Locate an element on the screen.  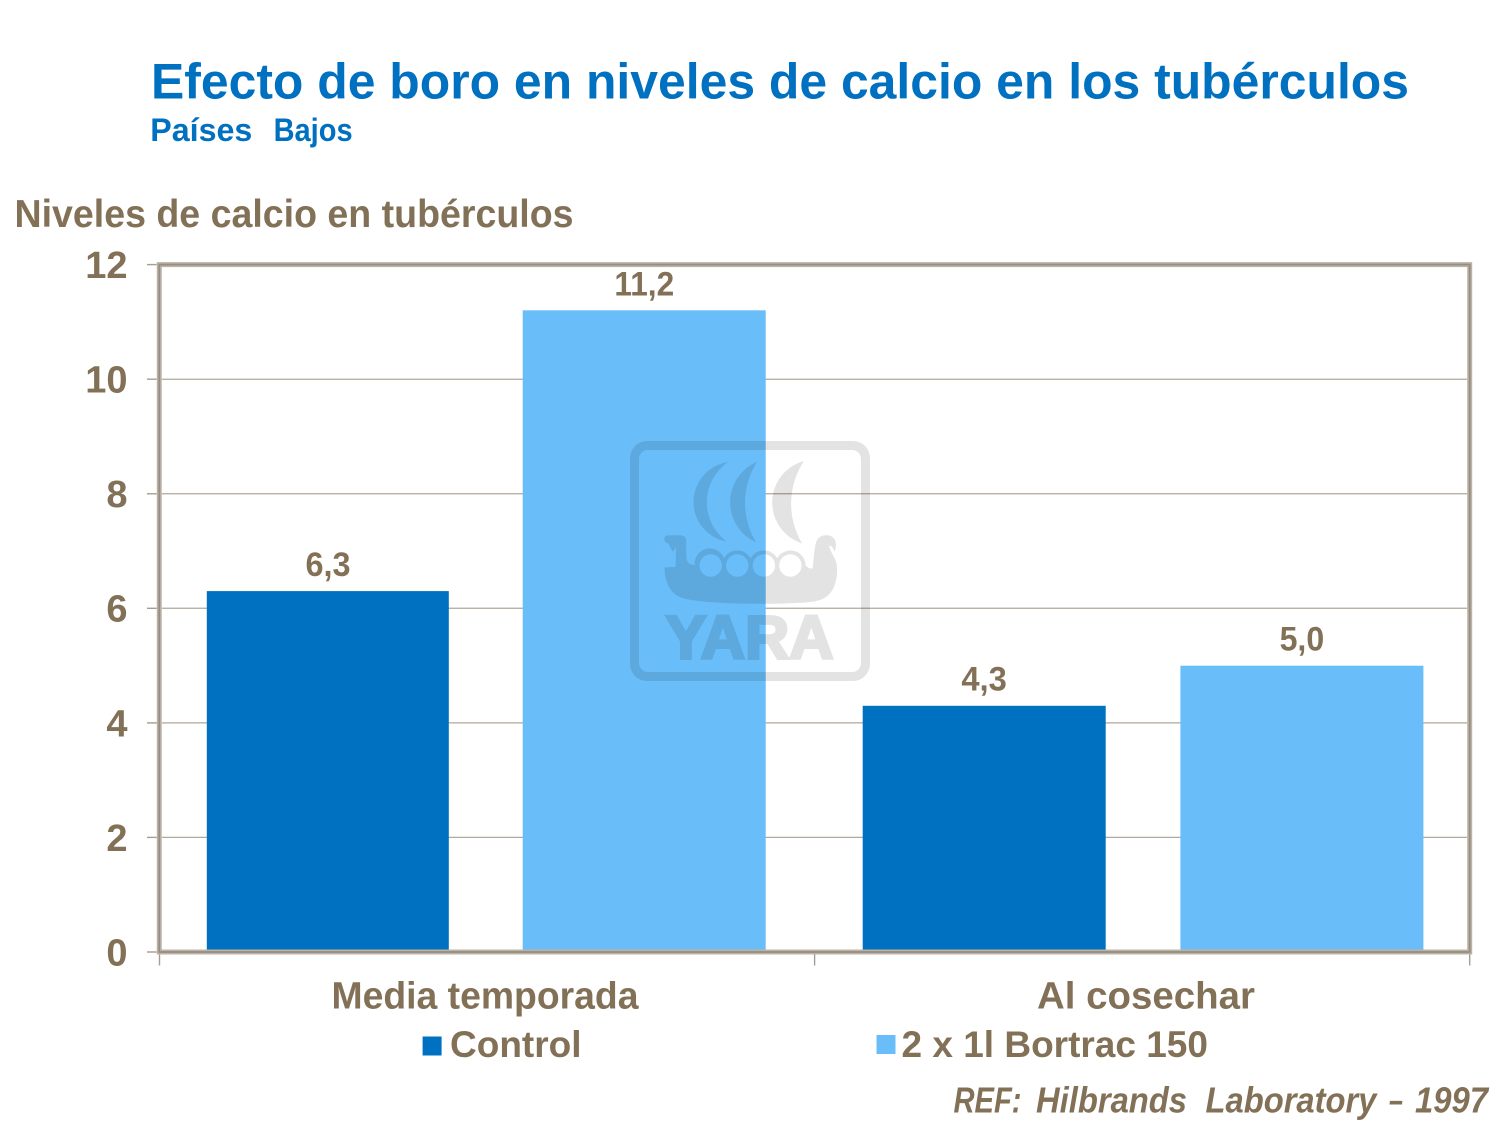
svg-text: 6,3 is located at coordinates (328, 565).